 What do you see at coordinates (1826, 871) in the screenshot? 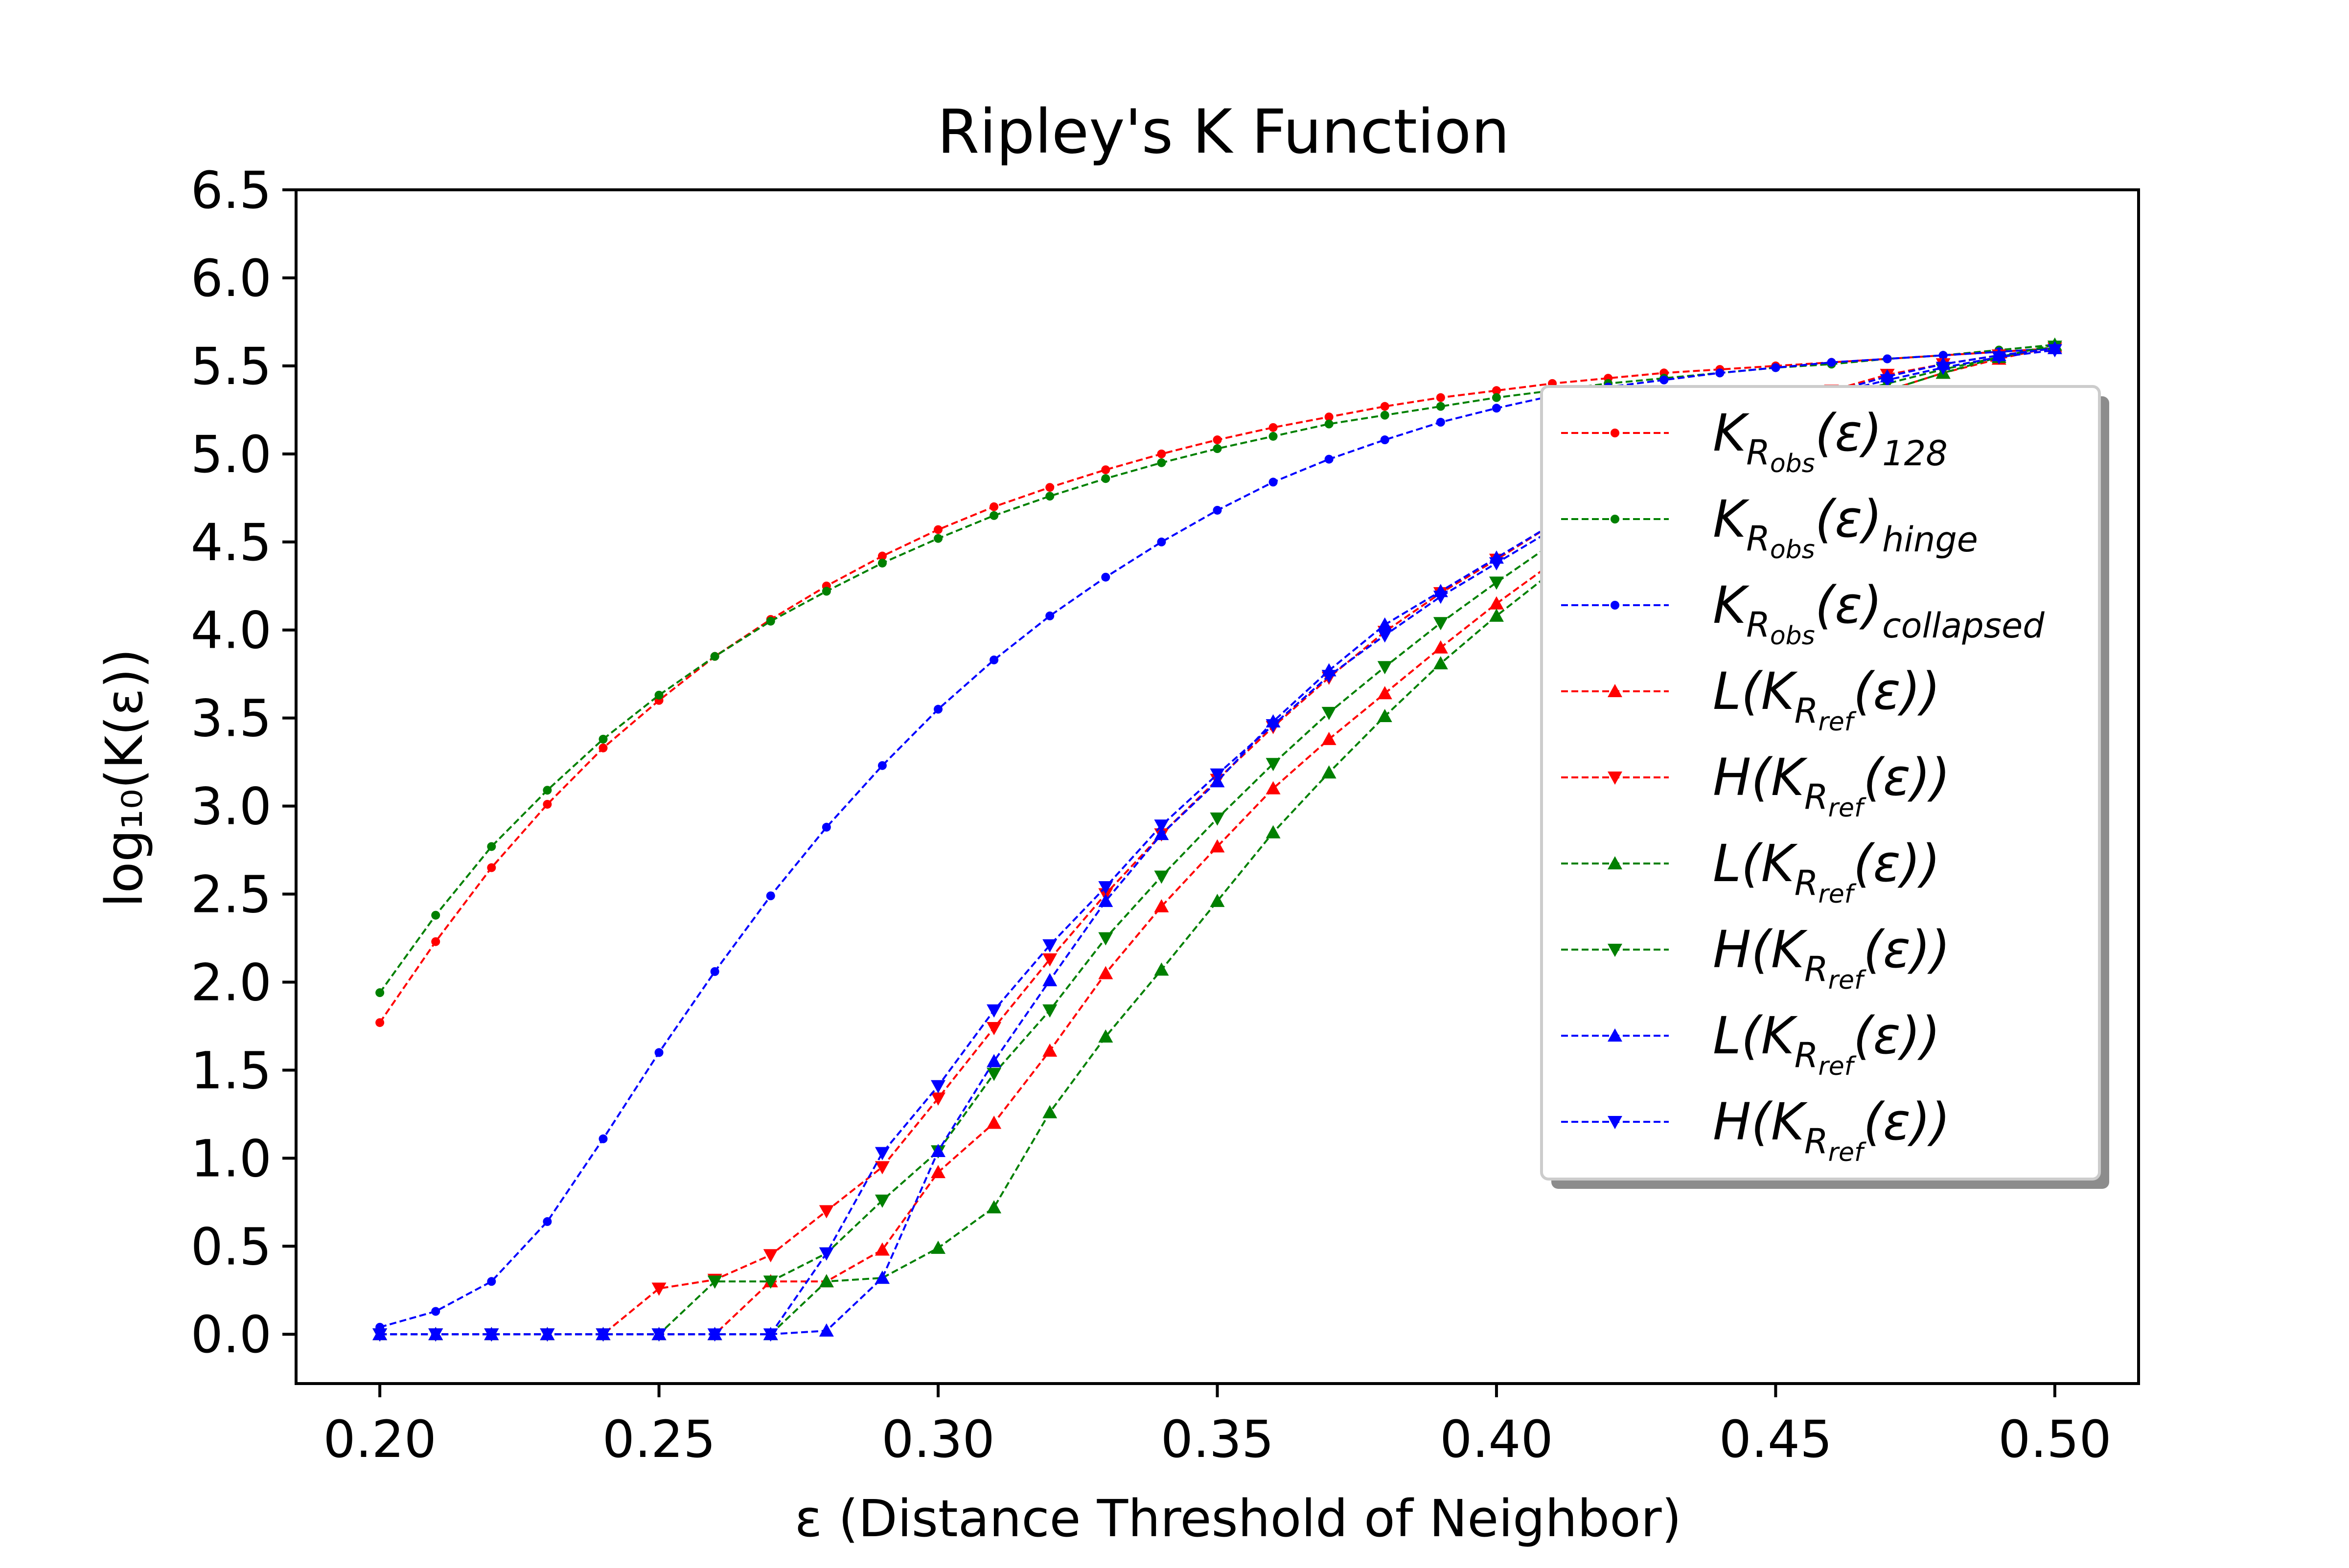
I see `legend-label: L(KRref(ε))` at bounding box center [1826, 871].